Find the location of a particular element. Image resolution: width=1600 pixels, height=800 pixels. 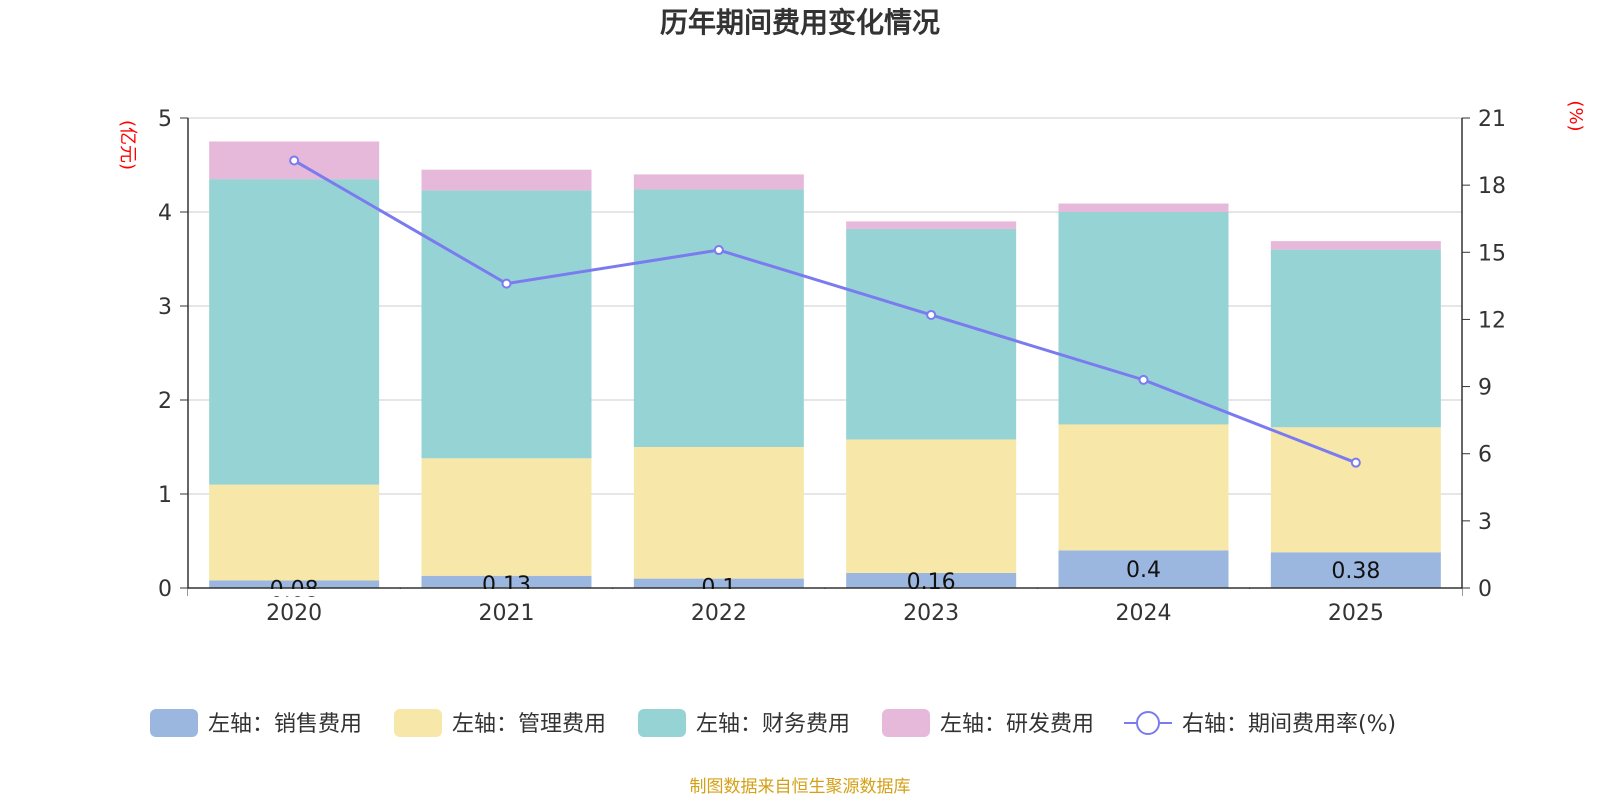

bar-segment-2-2023 is located at coordinates (931, 506).